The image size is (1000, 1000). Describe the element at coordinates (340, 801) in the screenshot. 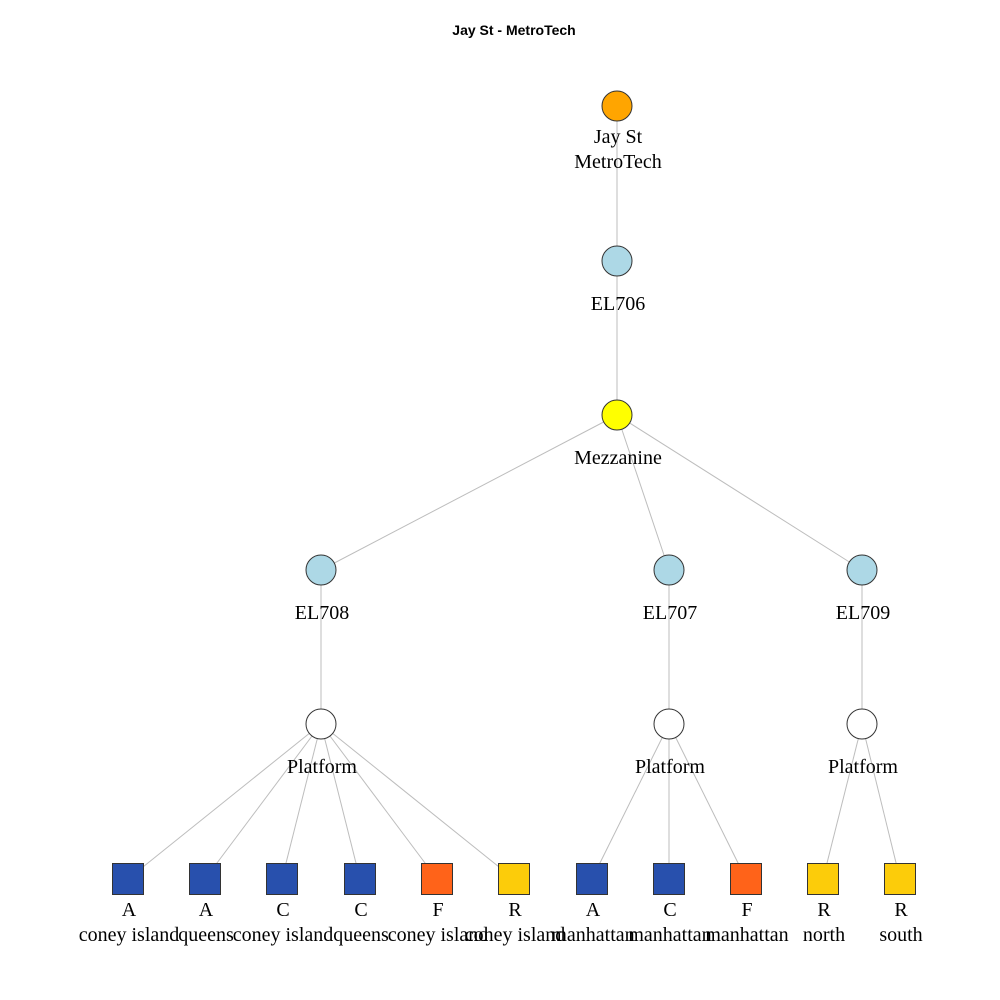

I see `edge-platform1-c_queens` at that location.